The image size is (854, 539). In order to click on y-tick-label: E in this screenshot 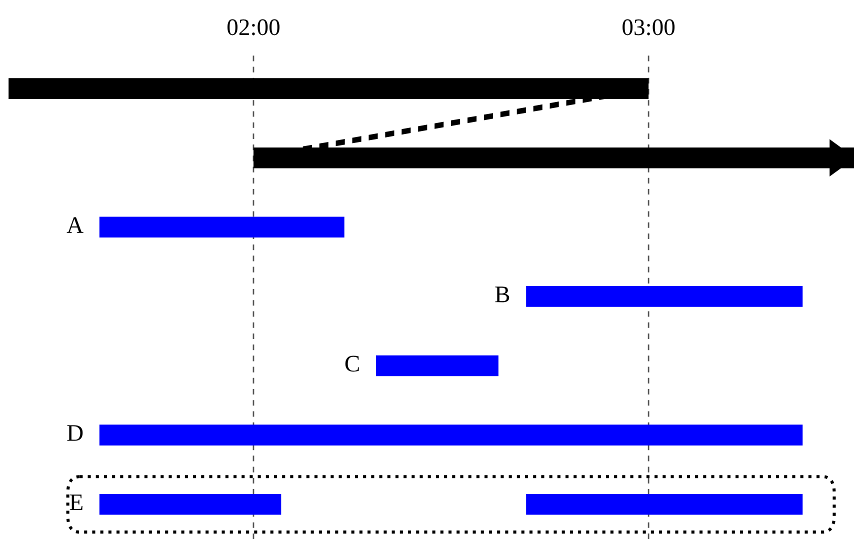, I will do `click(76, 502)`.